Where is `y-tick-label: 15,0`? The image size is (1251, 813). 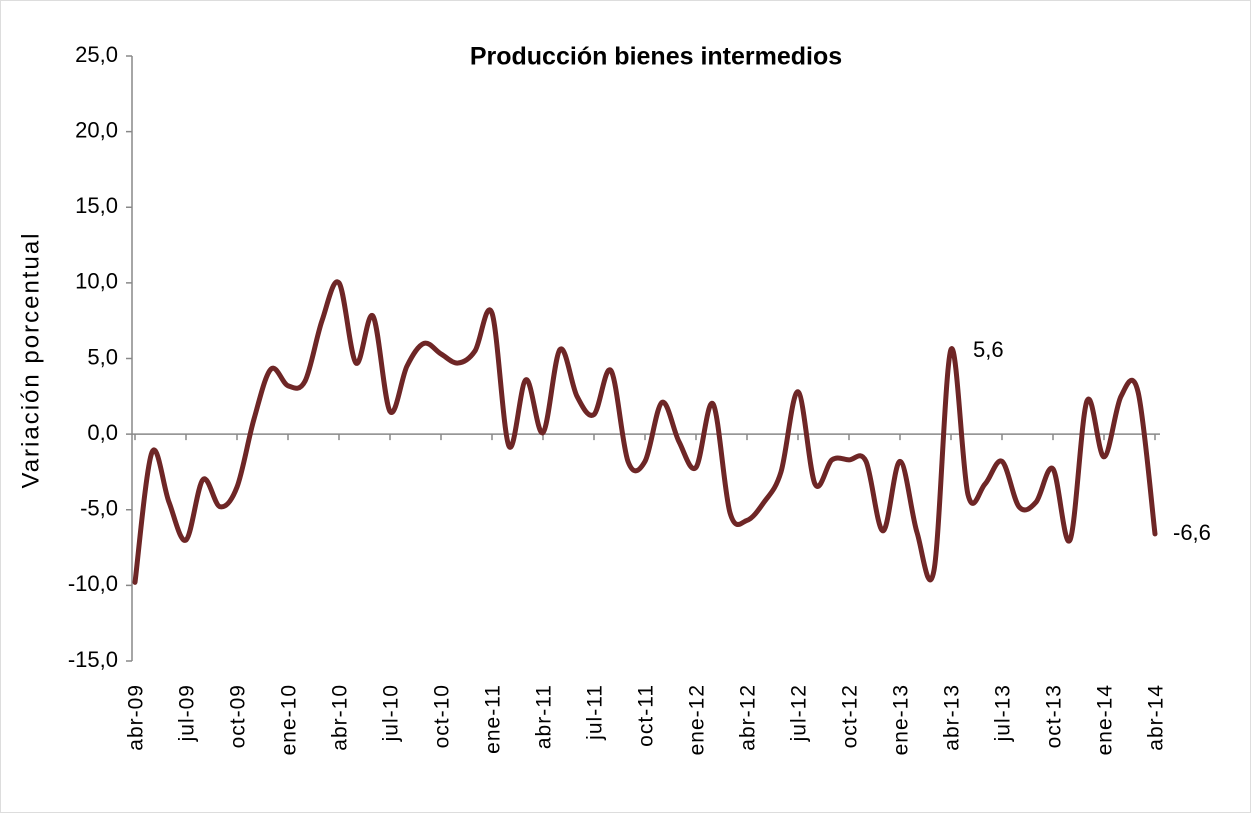 y-tick-label: 15,0 is located at coordinates (96, 205).